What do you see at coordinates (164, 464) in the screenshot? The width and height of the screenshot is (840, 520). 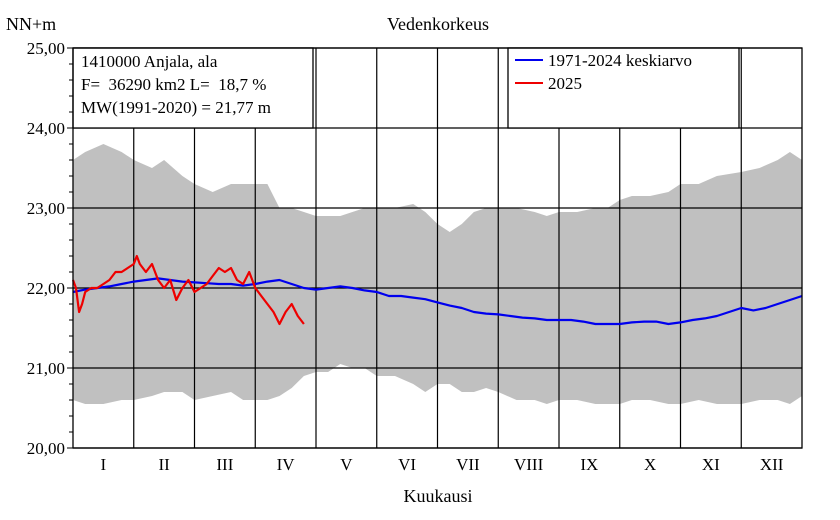 I see `month-label: II` at bounding box center [164, 464].